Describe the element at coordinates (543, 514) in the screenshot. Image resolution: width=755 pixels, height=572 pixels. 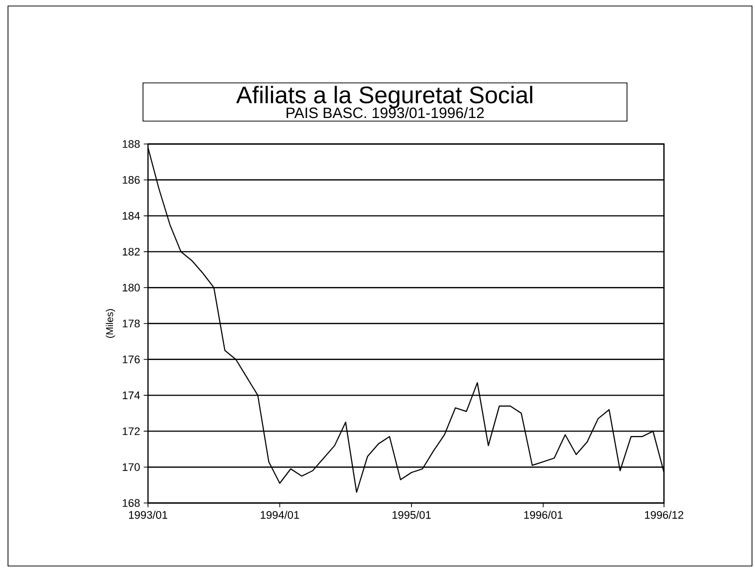
I see `x-tick-label: 1996/01` at that location.